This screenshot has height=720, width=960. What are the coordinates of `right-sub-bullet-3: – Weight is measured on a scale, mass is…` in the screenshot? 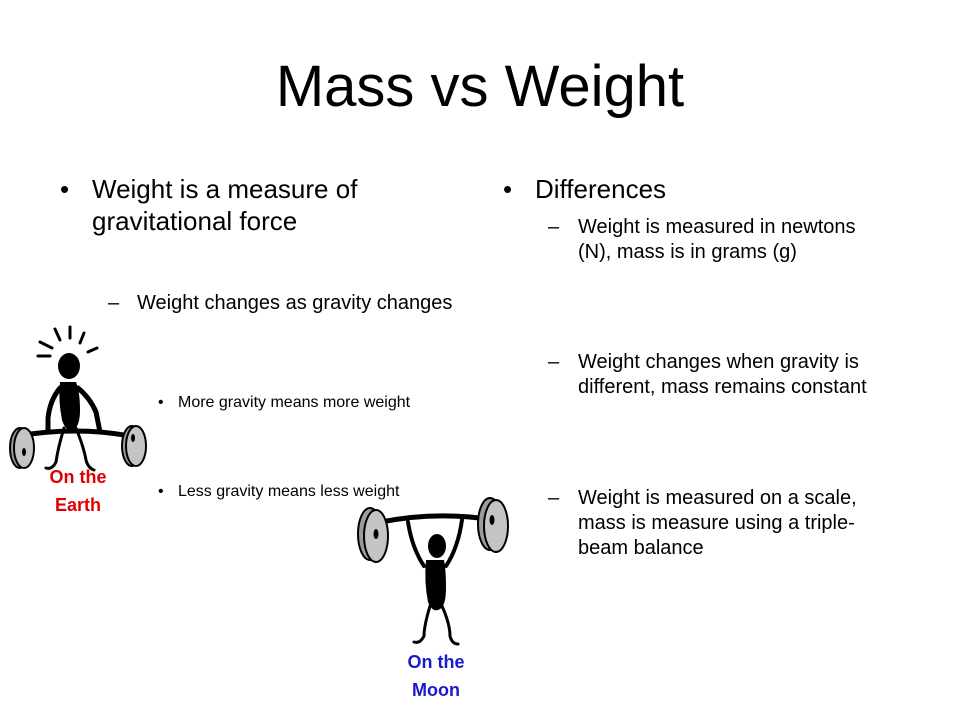 It's located at (713, 523).